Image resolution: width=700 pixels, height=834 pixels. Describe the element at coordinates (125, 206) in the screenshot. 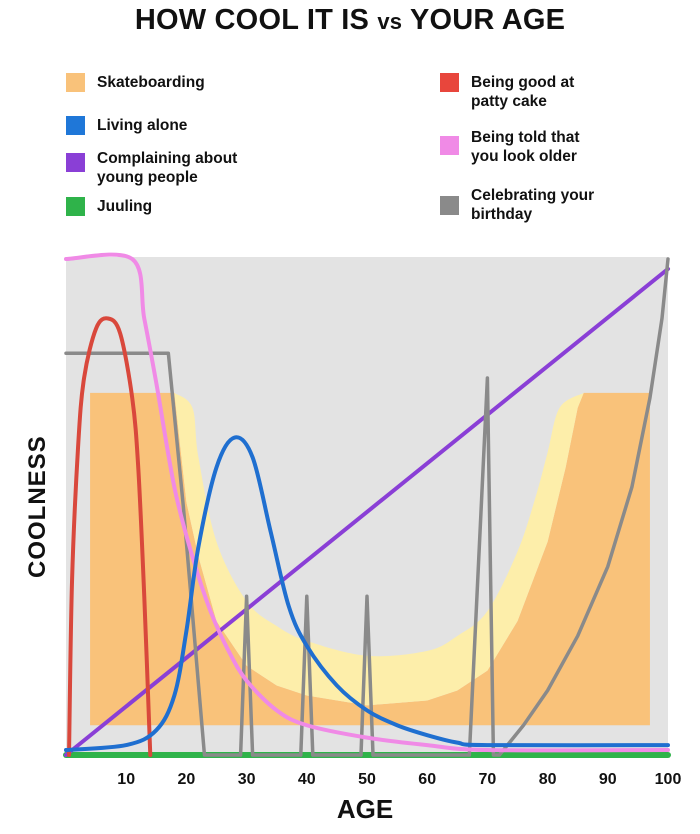

I see `legend-label: Juuling` at that location.